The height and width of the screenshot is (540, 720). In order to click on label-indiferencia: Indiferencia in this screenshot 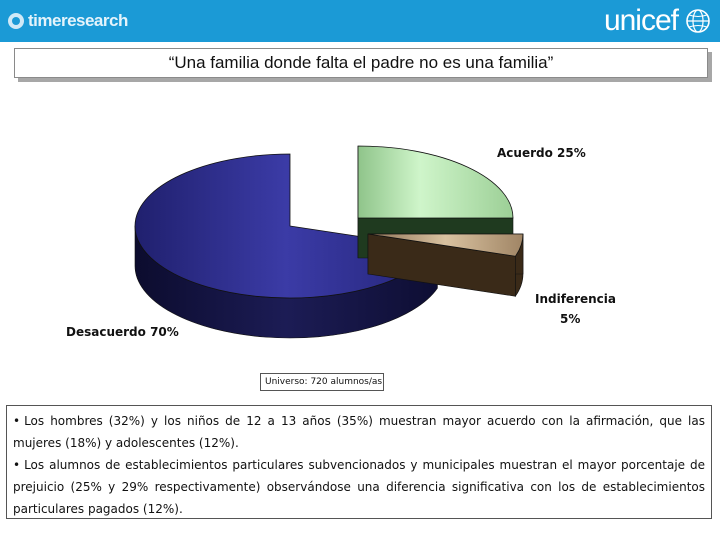, I will do `click(575, 299)`.